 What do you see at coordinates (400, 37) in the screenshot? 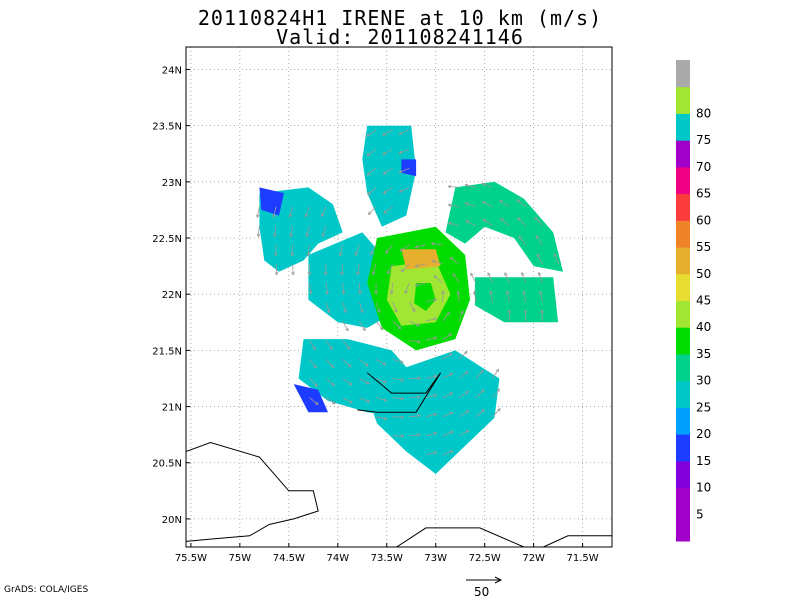
I see `chart-subtitle: Valid: 201108241146` at bounding box center [400, 37].